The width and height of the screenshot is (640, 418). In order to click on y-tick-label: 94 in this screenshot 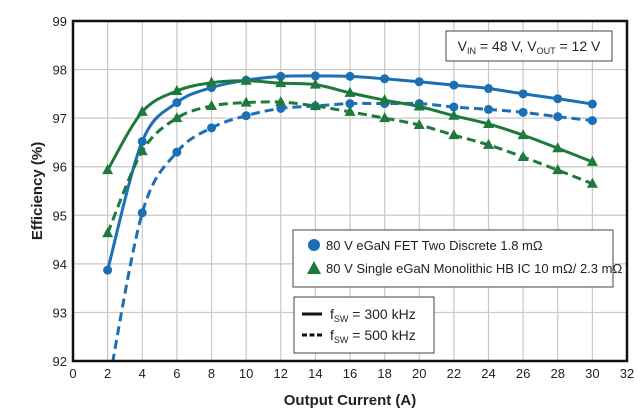, I will do `click(60, 264)`.